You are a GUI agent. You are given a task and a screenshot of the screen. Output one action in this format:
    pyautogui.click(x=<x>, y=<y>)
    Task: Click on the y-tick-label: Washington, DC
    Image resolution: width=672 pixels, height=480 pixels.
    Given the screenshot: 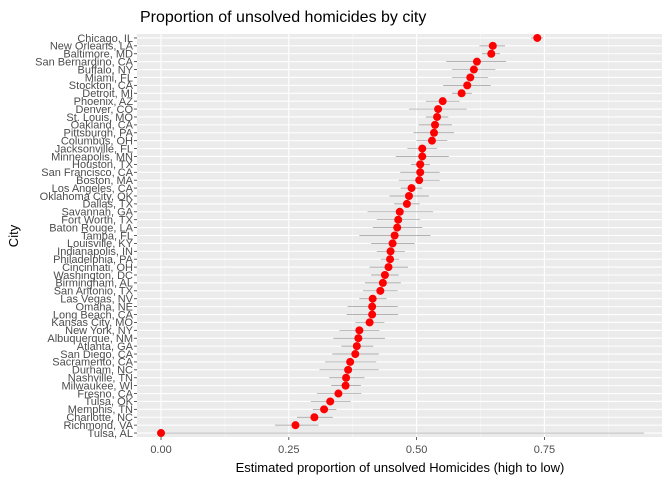 What is the action you would take?
    pyautogui.click(x=93, y=276)
    